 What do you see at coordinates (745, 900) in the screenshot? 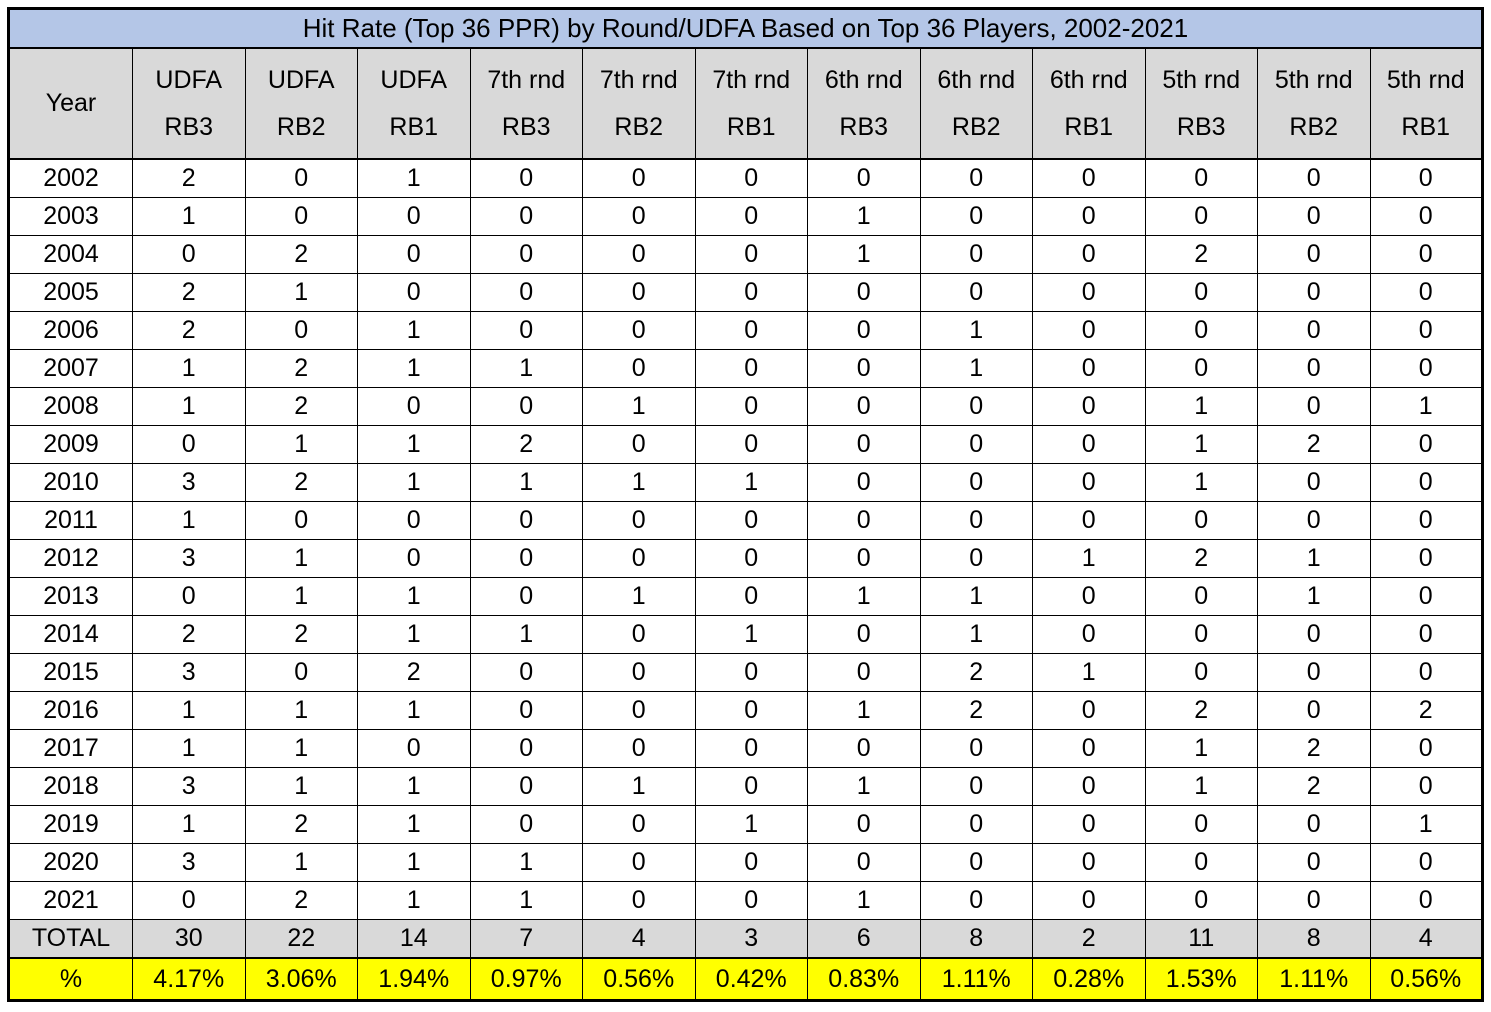
I see `table-row: 2021 0 2 1 1 0 0 1 0 0 0 0 0` at bounding box center [745, 900].